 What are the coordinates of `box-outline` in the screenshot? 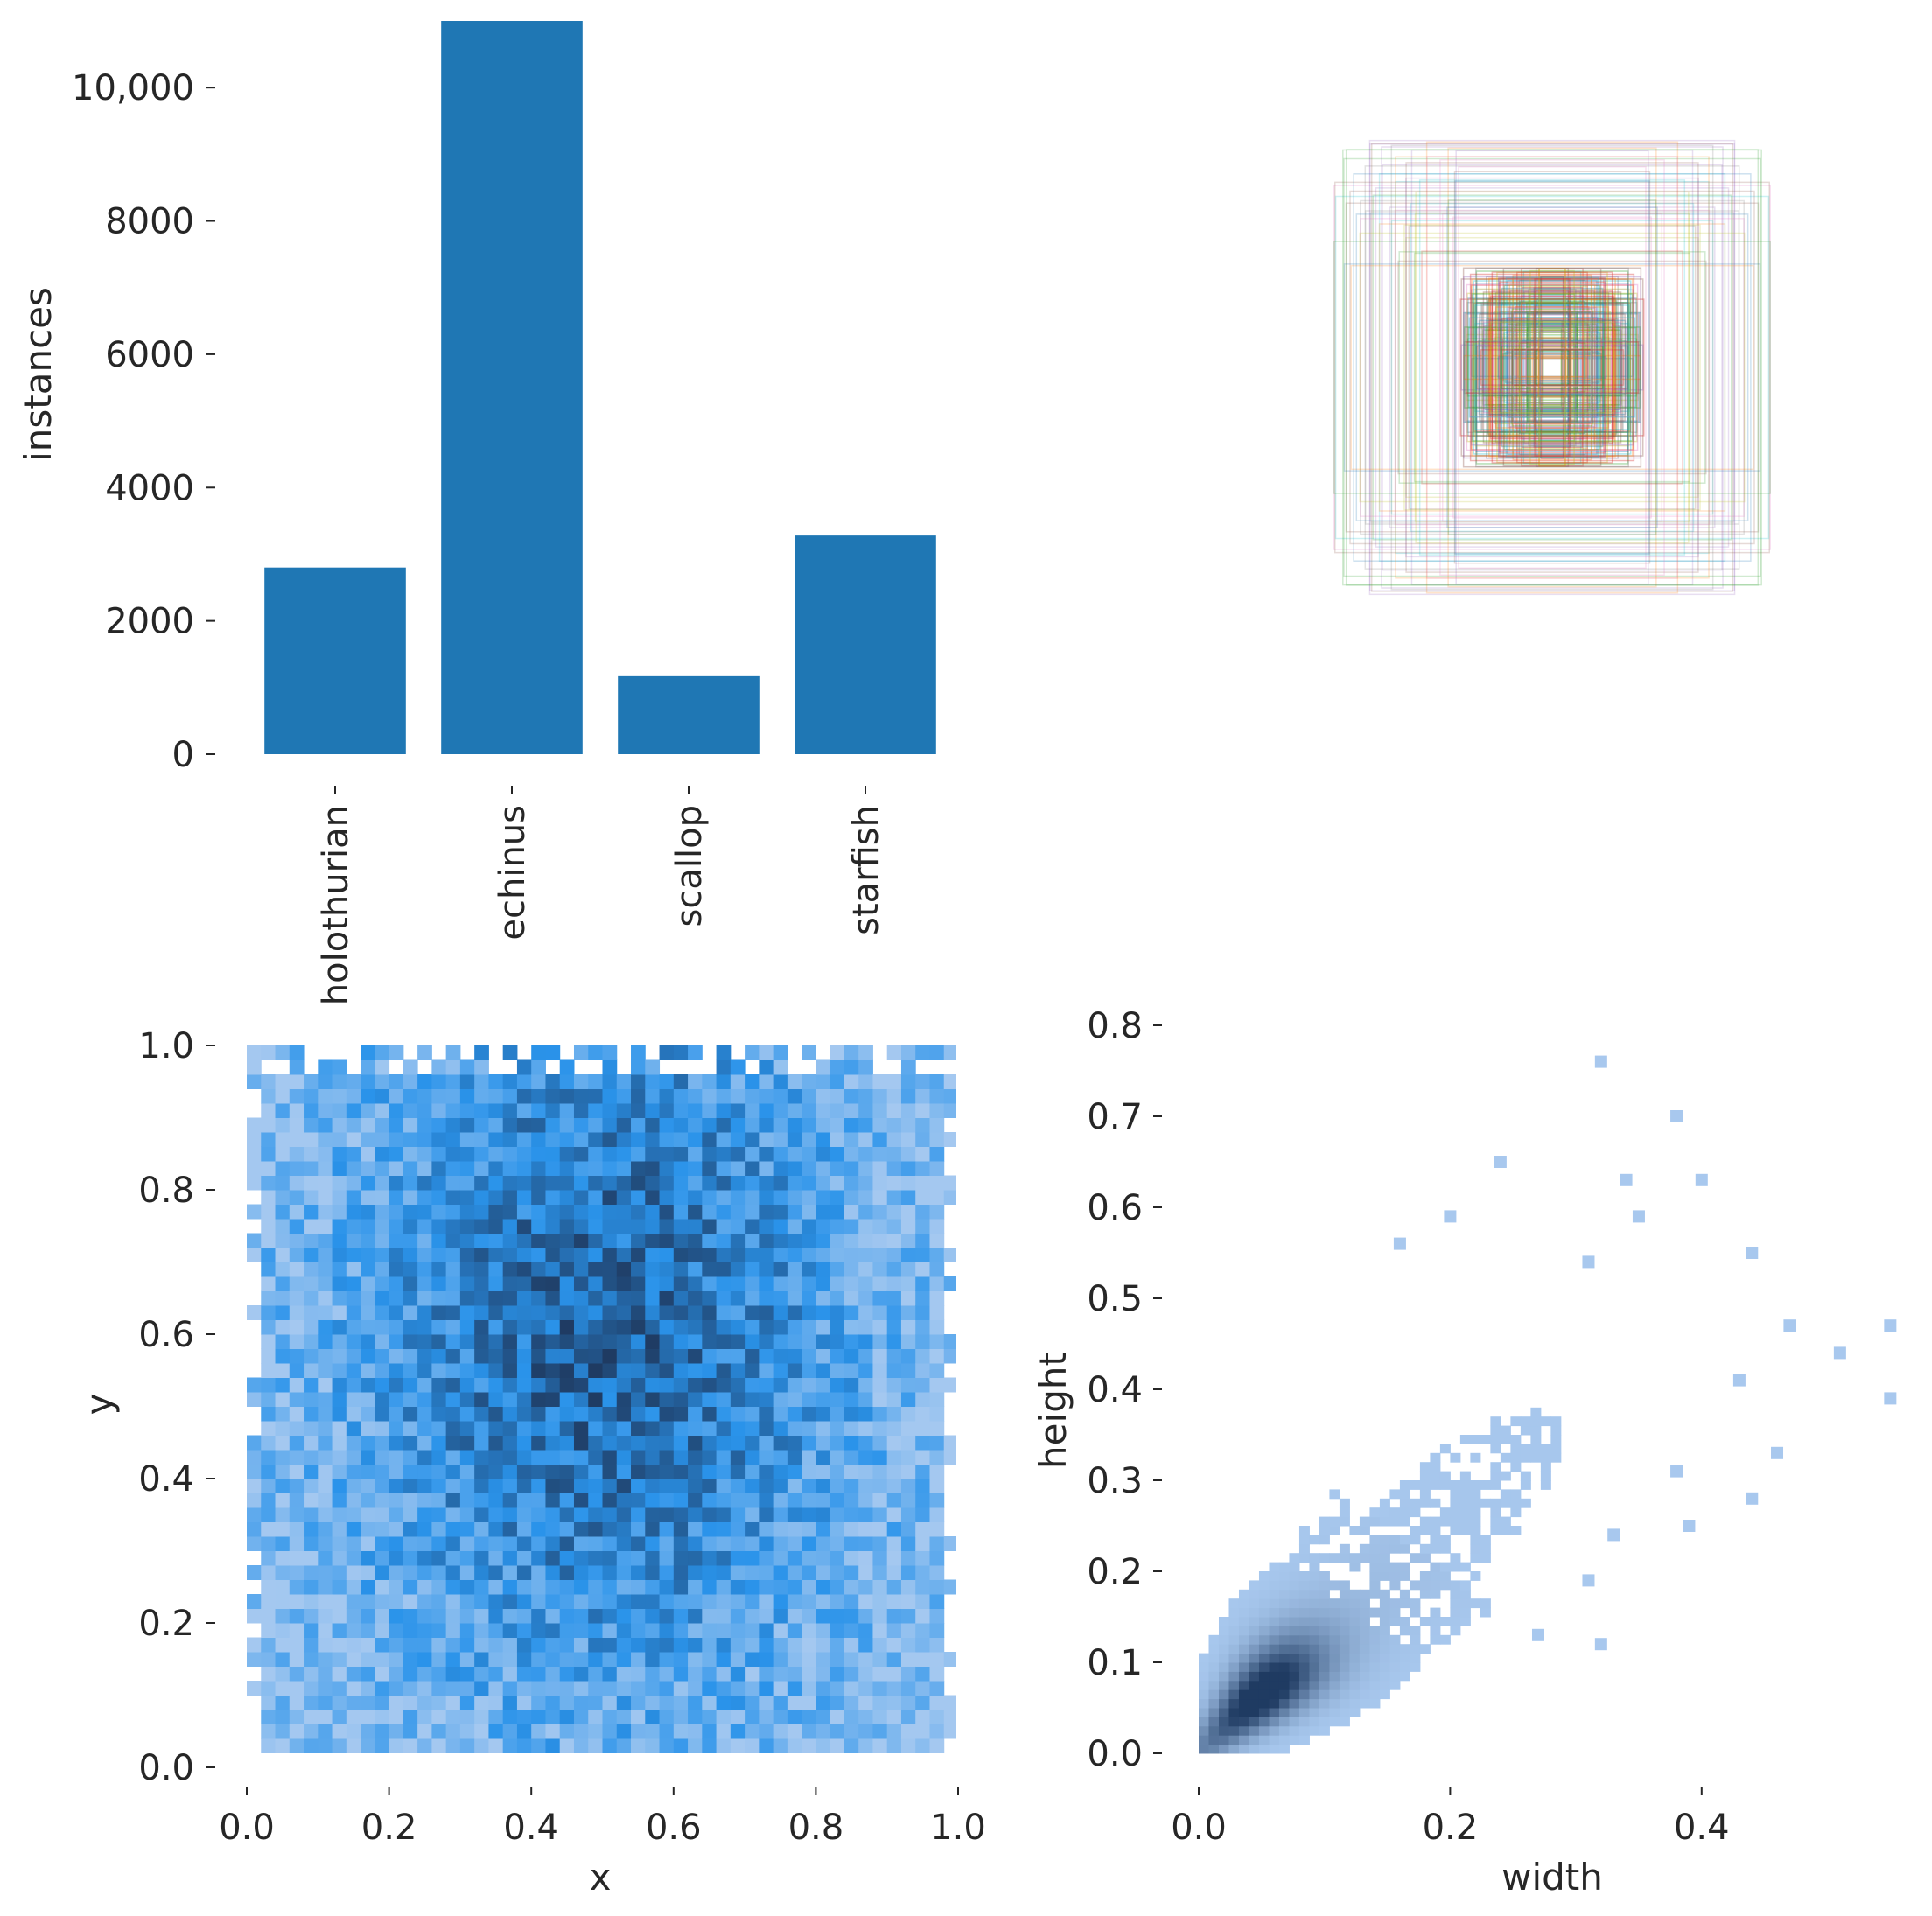 It's located at (1552, 367).